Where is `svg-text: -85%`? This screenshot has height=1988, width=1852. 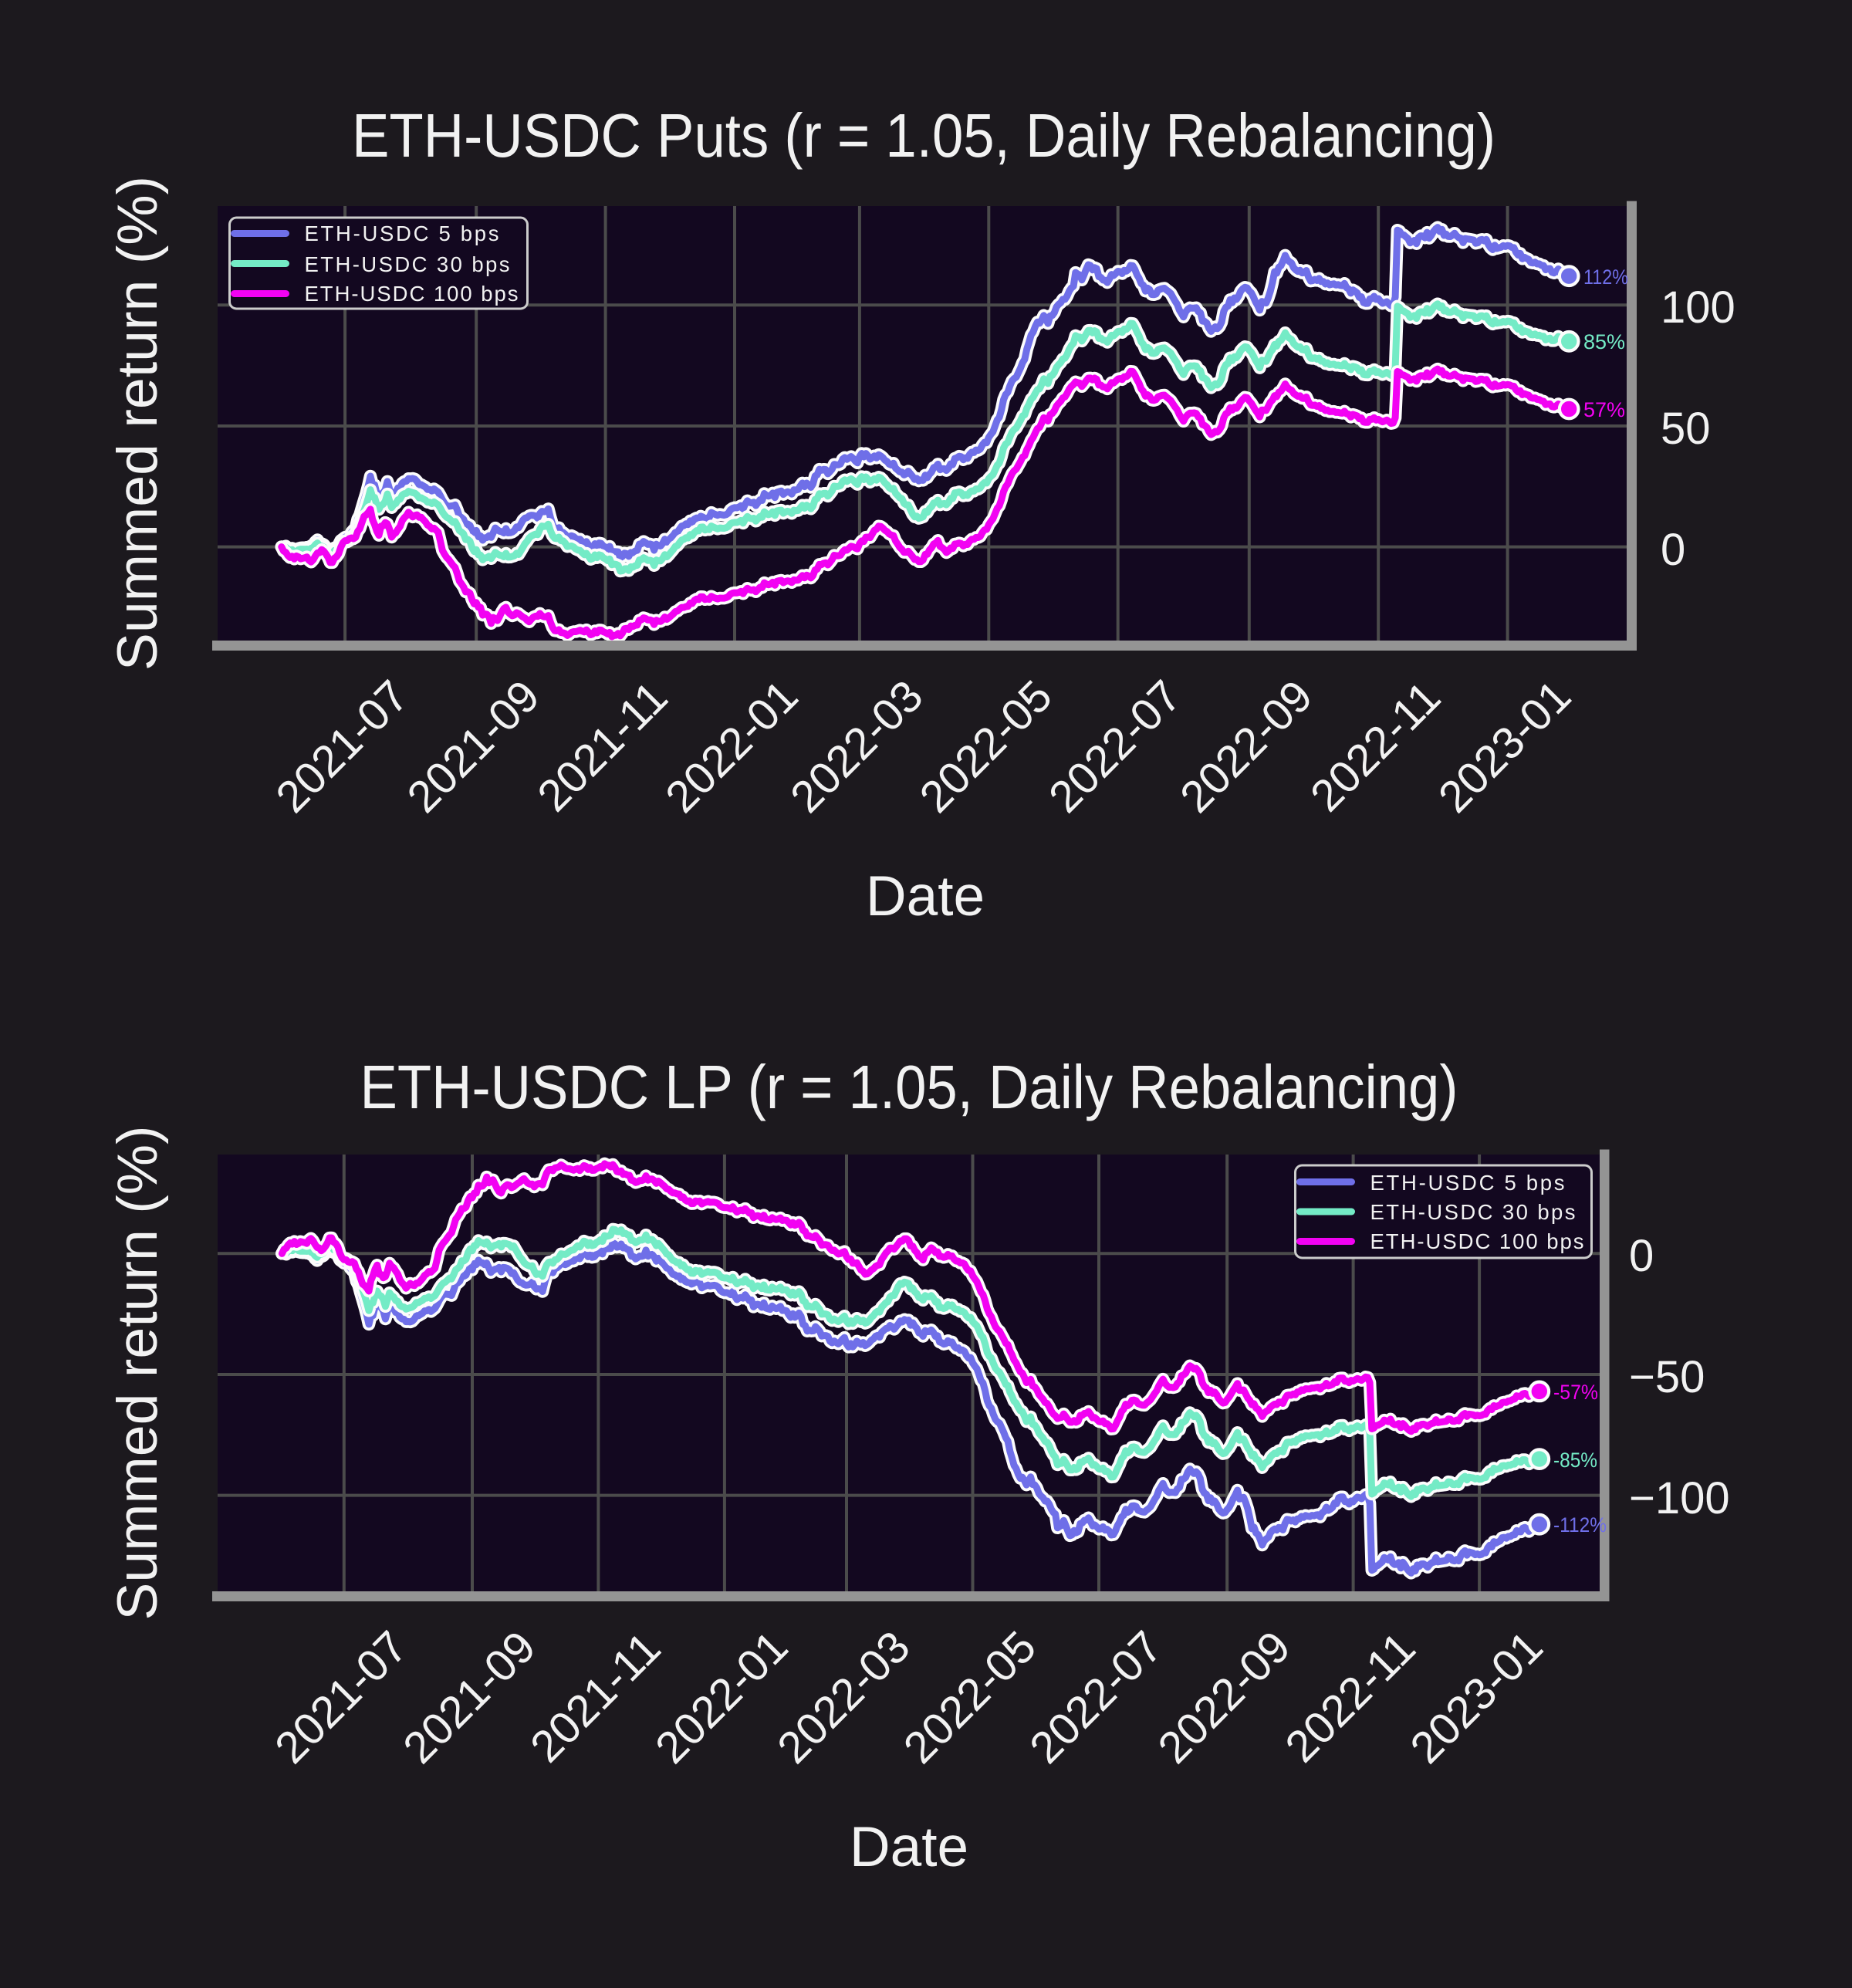
svg-text: -85% is located at coordinates (1575, 1460).